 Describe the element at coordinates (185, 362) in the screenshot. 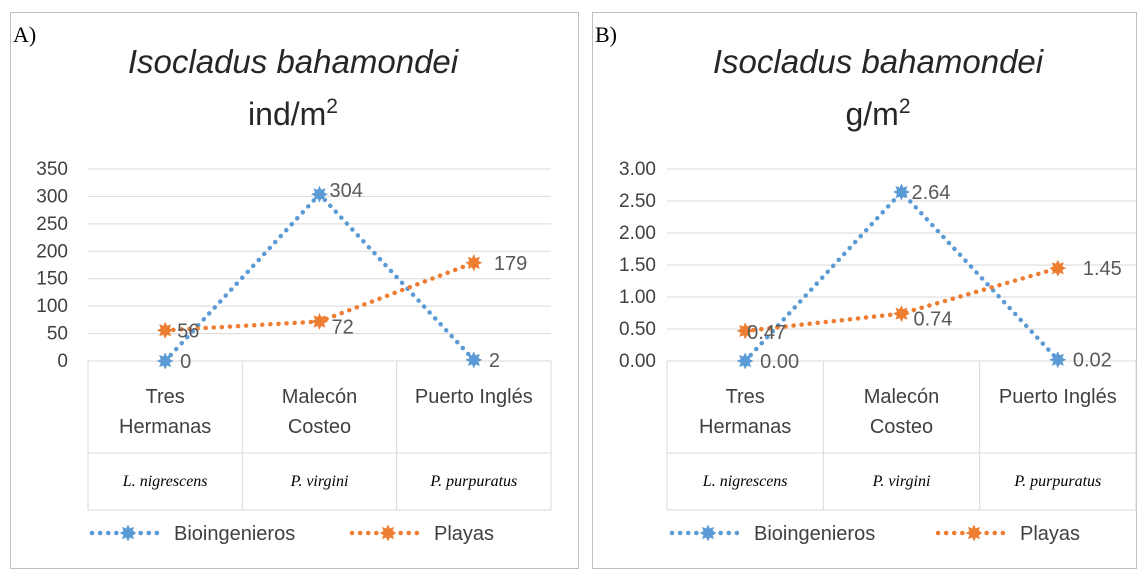

I see `data-label: 0` at that location.